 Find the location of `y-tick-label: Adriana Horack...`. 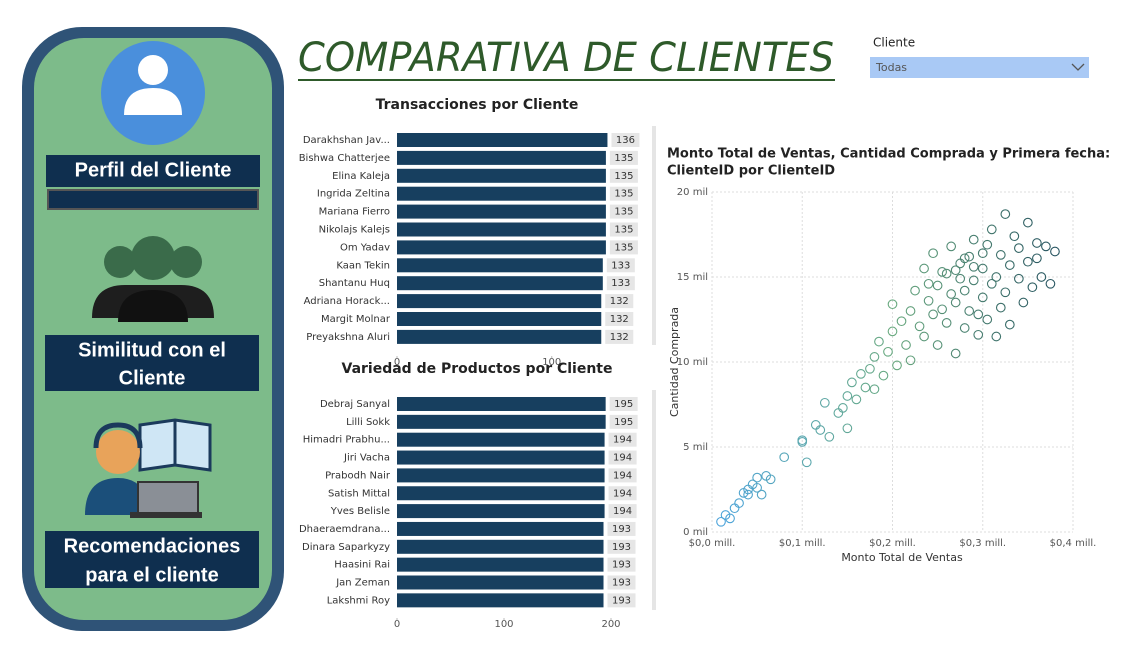

y-tick-label: Adriana Horack... is located at coordinates (347, 301).